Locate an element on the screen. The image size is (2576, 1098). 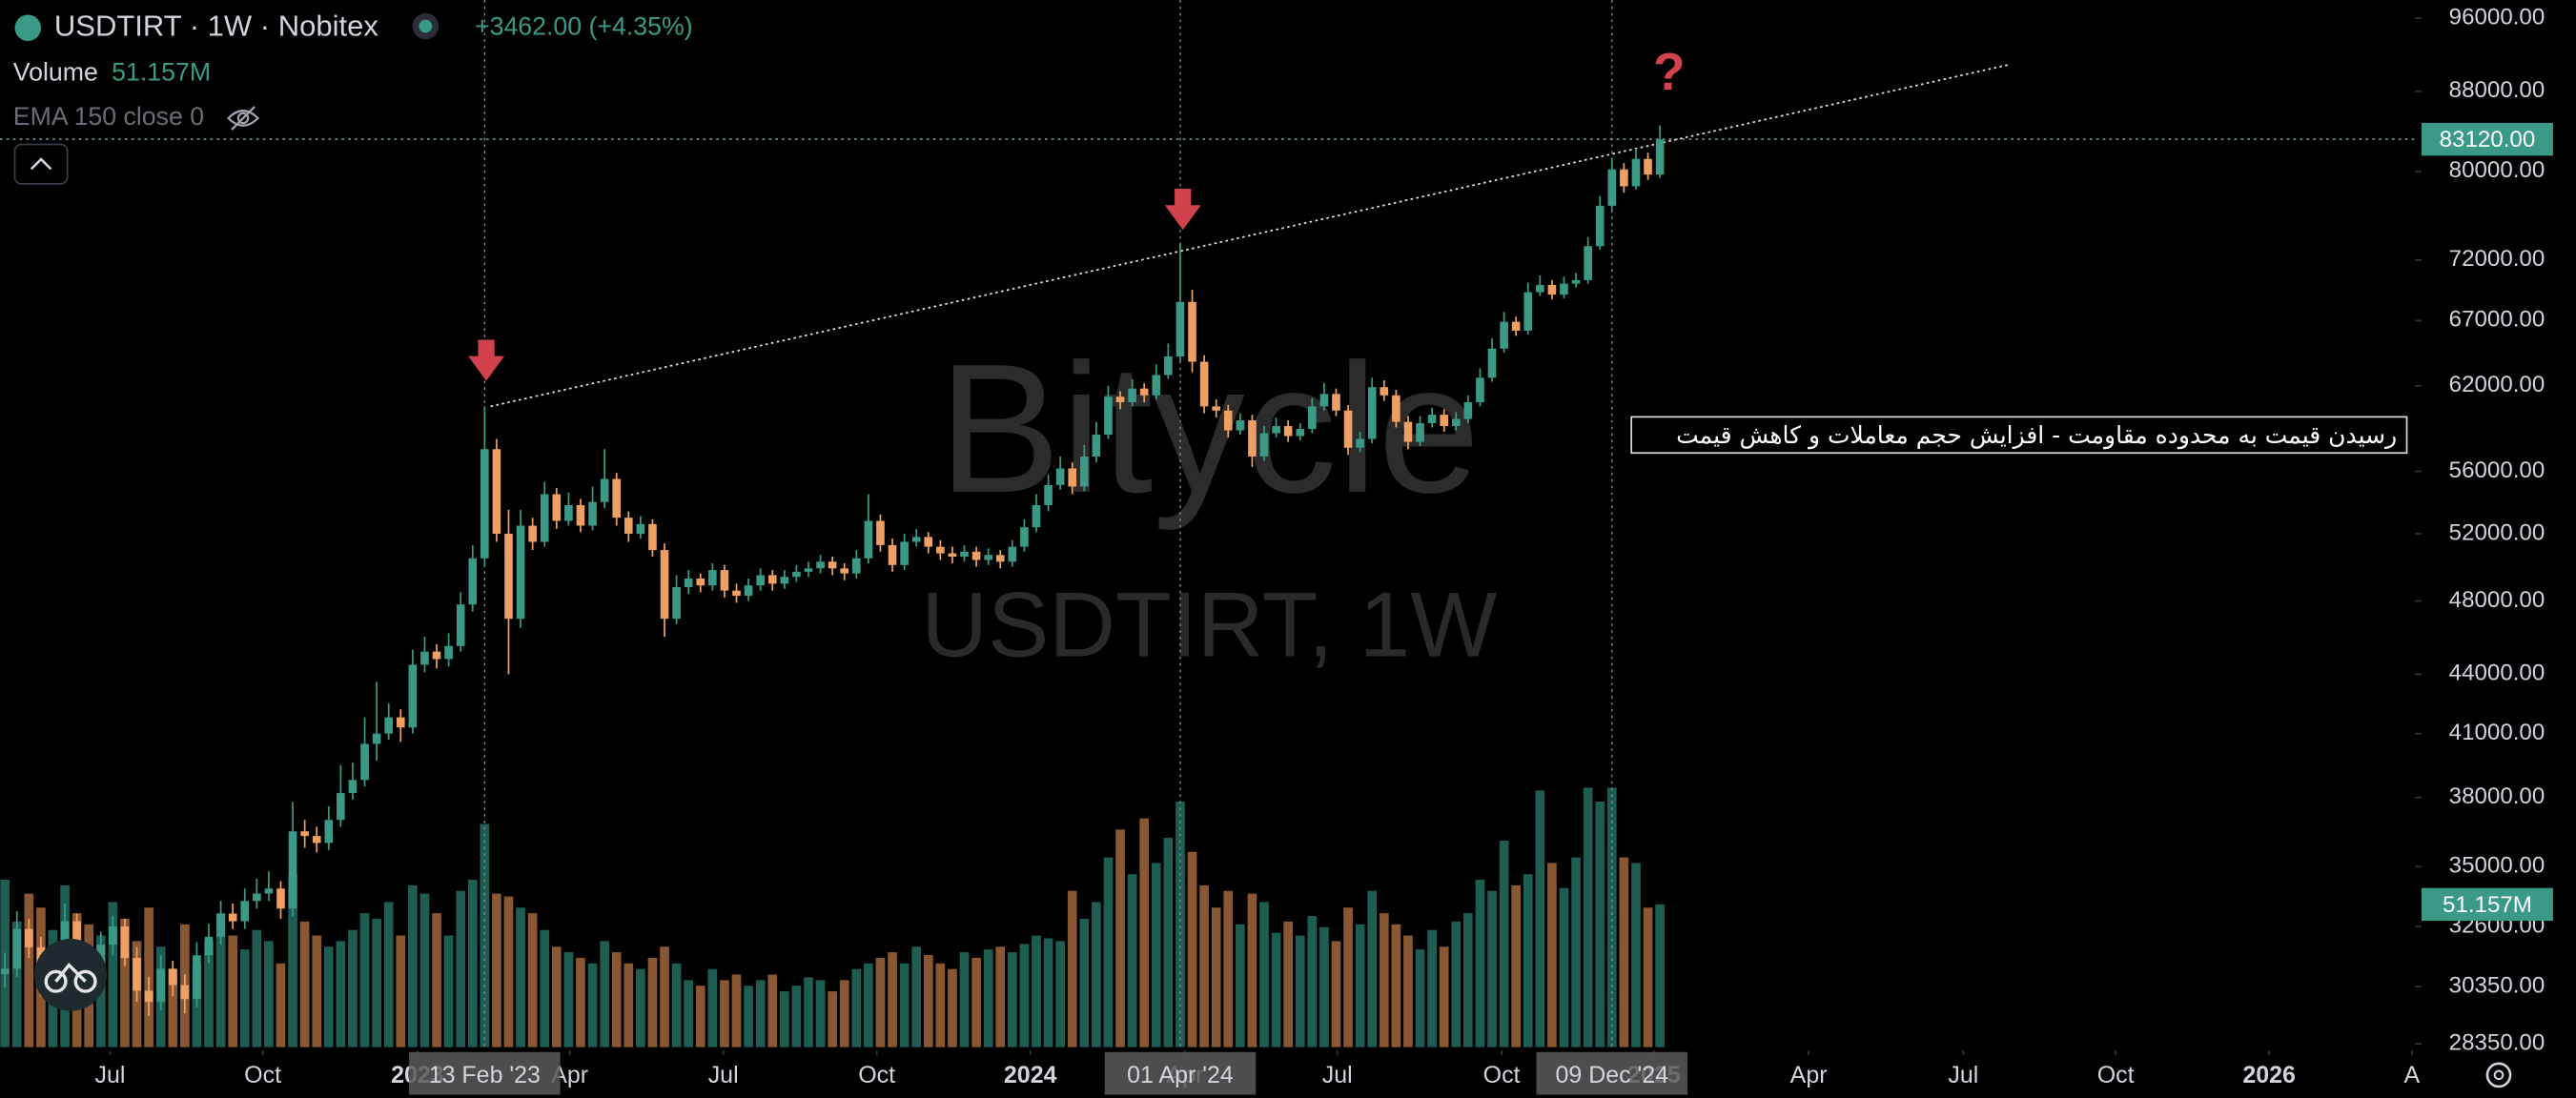
y-tick-label: 88000.00 is located at coordinates (2497, 90).